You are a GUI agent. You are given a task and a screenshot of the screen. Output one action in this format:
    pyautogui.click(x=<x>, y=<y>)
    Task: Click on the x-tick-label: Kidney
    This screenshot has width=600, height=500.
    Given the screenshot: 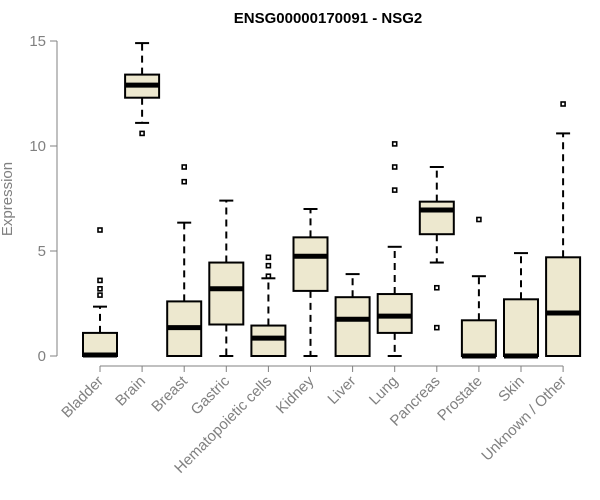 What is the action you would take?
    pyautogui.click(x=295, y=394)
    